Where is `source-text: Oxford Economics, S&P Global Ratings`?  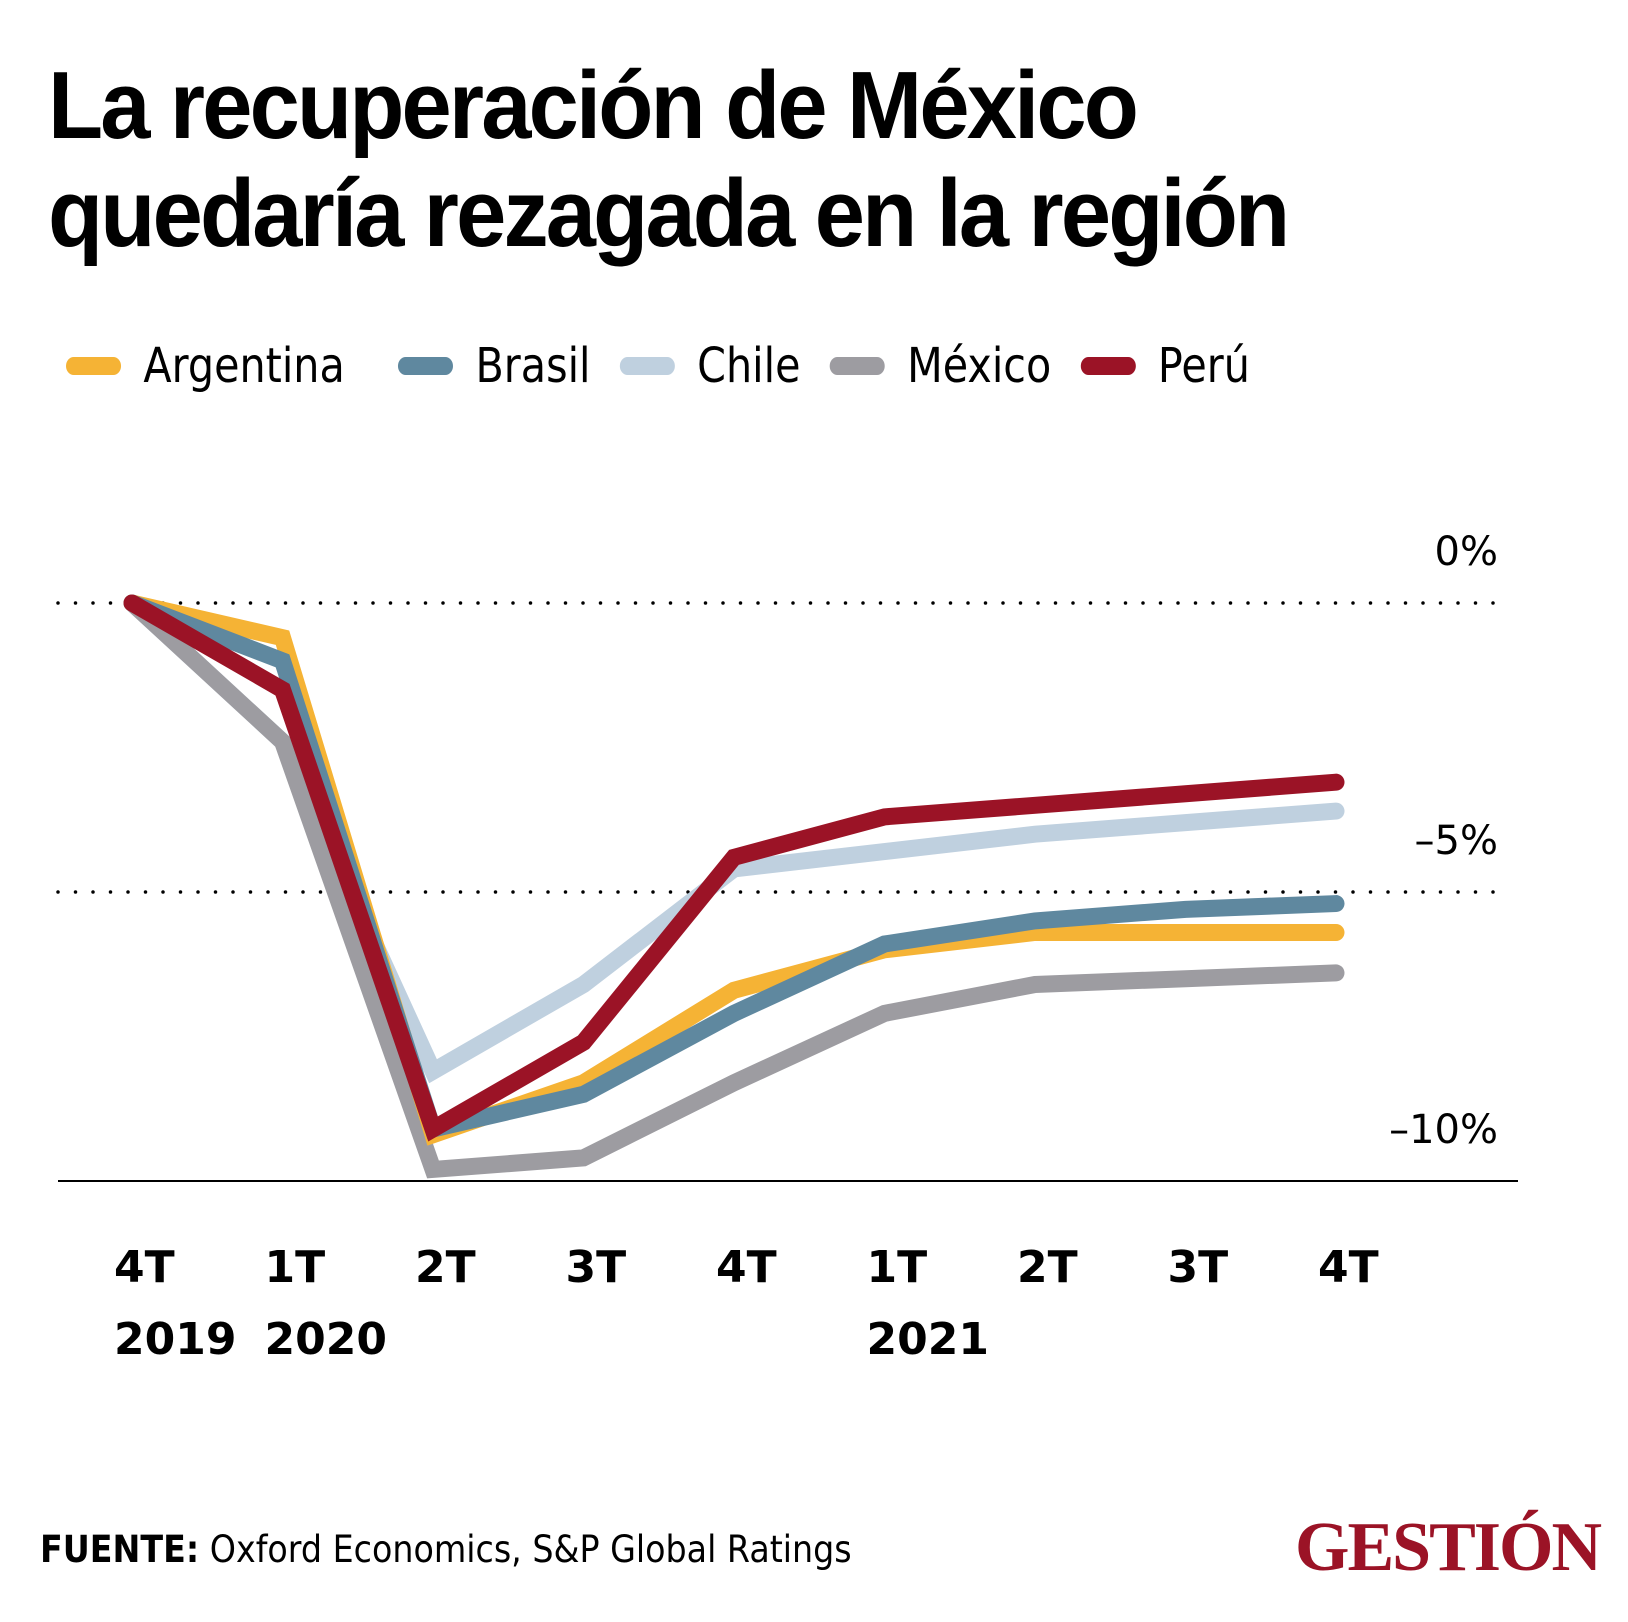 source-text: Oxford Economics, S&P Global Ratings is located at coordinates (530, 1549).